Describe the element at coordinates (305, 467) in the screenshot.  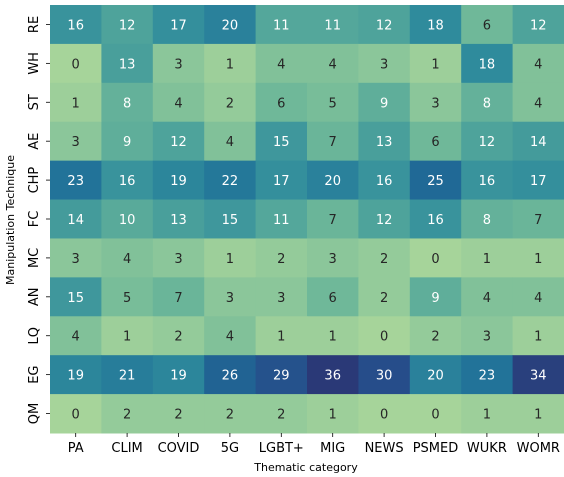
I see `x-axis-label: Thematic category` at that location.